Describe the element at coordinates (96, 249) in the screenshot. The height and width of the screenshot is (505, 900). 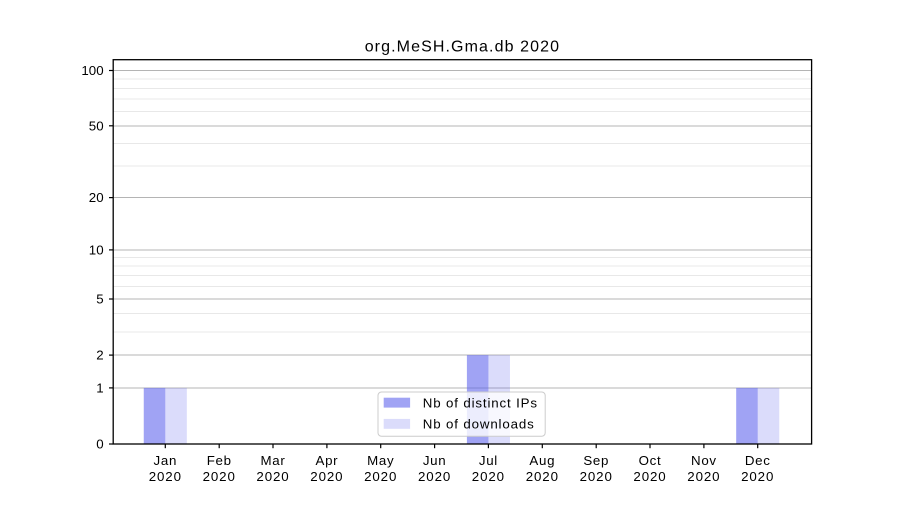
I see `svg-text: 10` at that location.